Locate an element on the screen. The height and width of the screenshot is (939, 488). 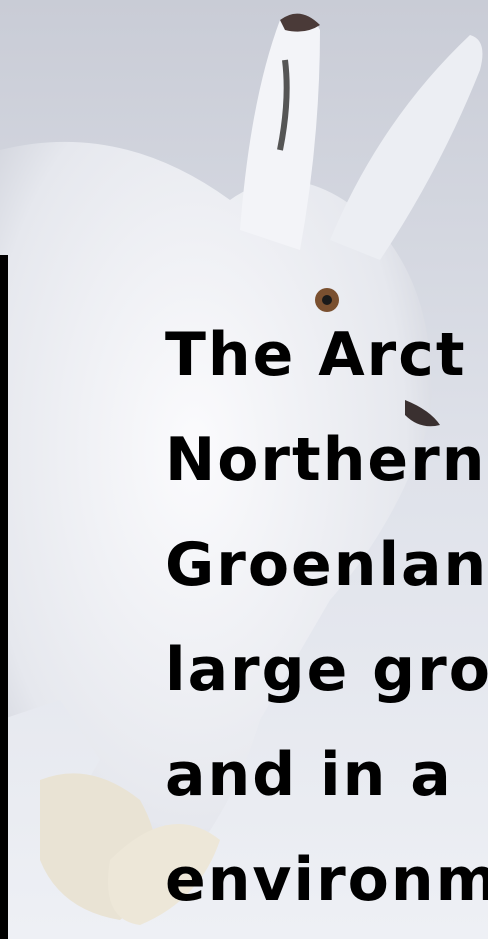
caption-line: large gro is located at coordinates (326, 670).